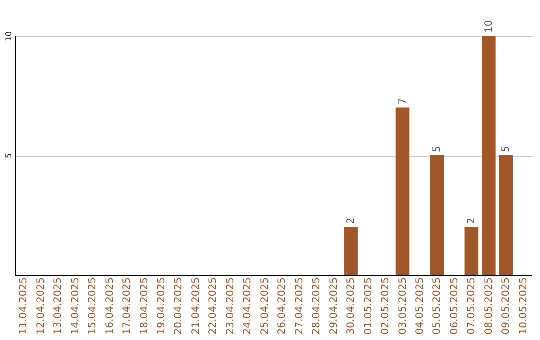 This screenshot has height=340, width=540. I want to click on x-tick-label: 01.05.2025, so click(368, 306).